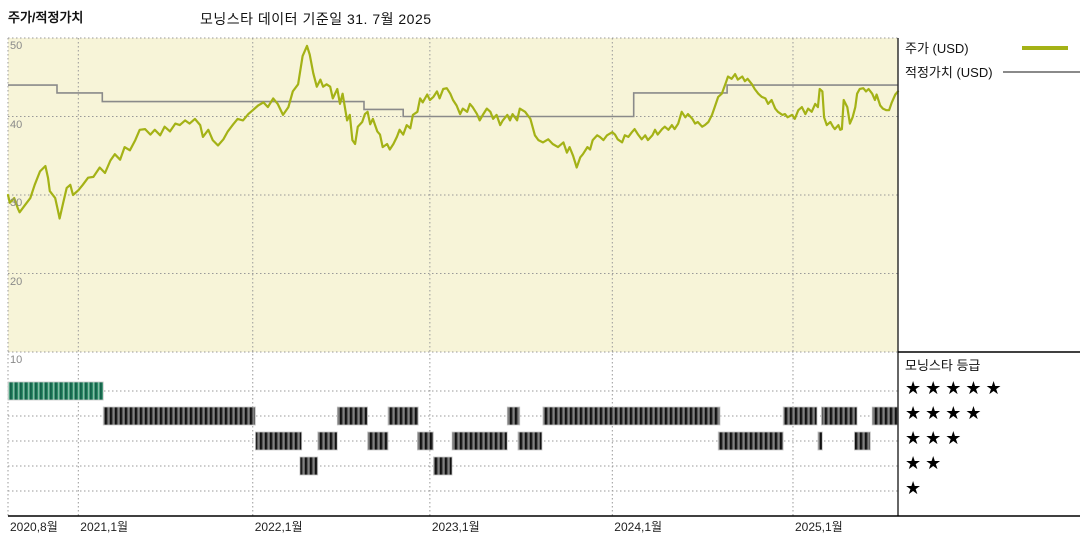 The image size is (1080, 540). What do you see at coordinates (16, 203) in the screenshot?
I see `y-tick-label: 30` at bounding box center [16, 203].